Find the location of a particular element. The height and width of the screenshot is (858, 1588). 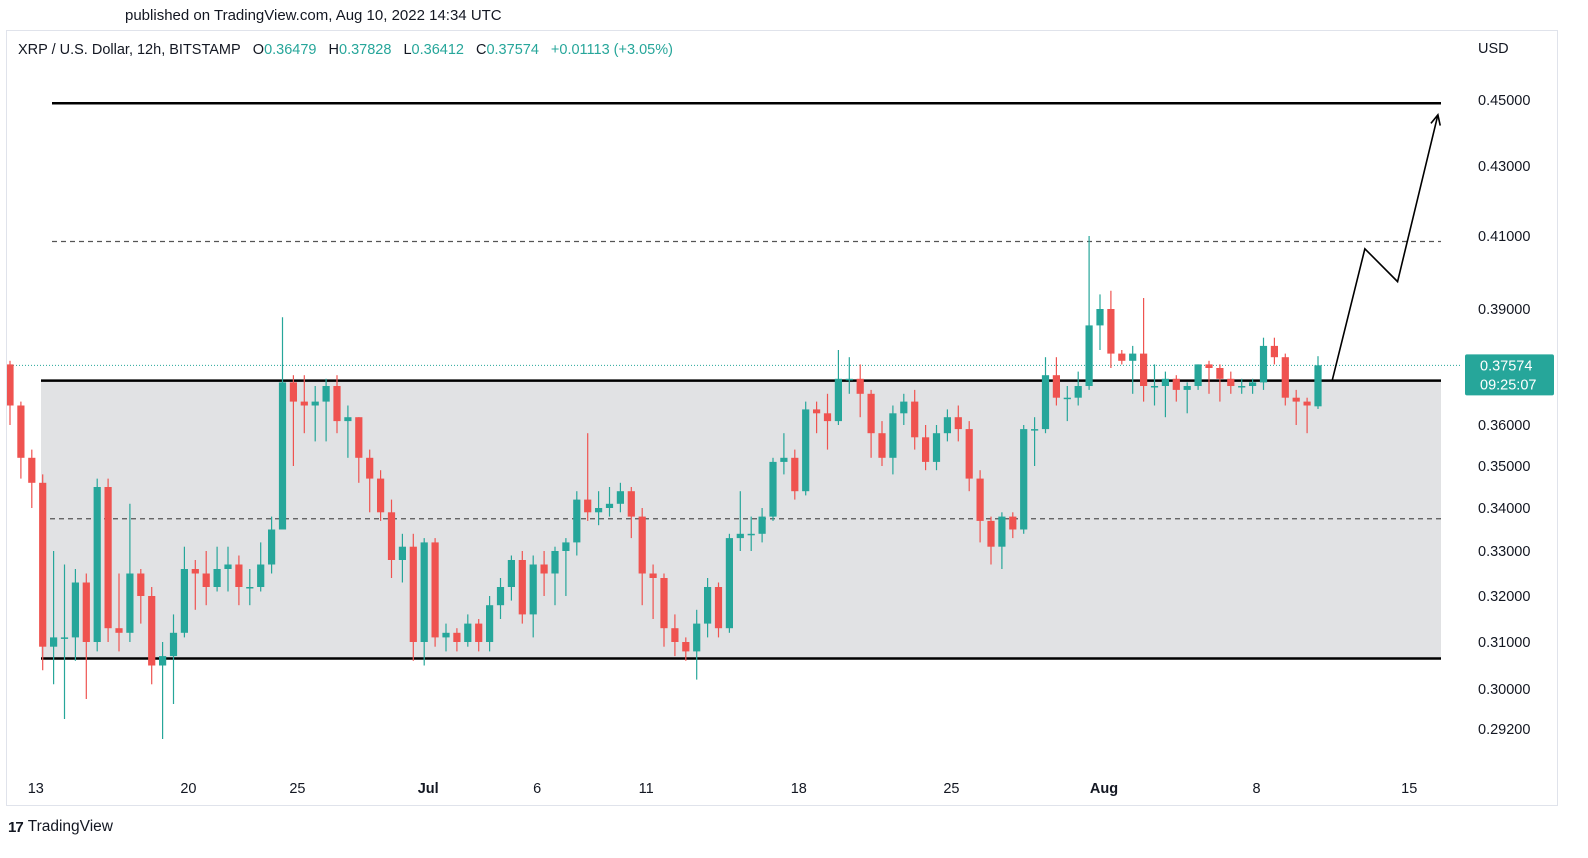

x-tick-label: 18 is located at coordinates (799, 789).